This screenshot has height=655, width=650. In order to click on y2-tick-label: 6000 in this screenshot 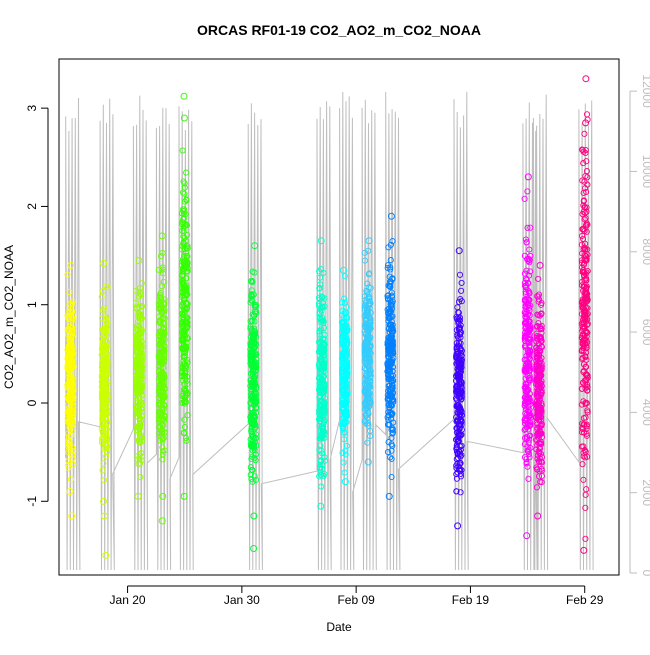, I will do `click(645, 332)`.